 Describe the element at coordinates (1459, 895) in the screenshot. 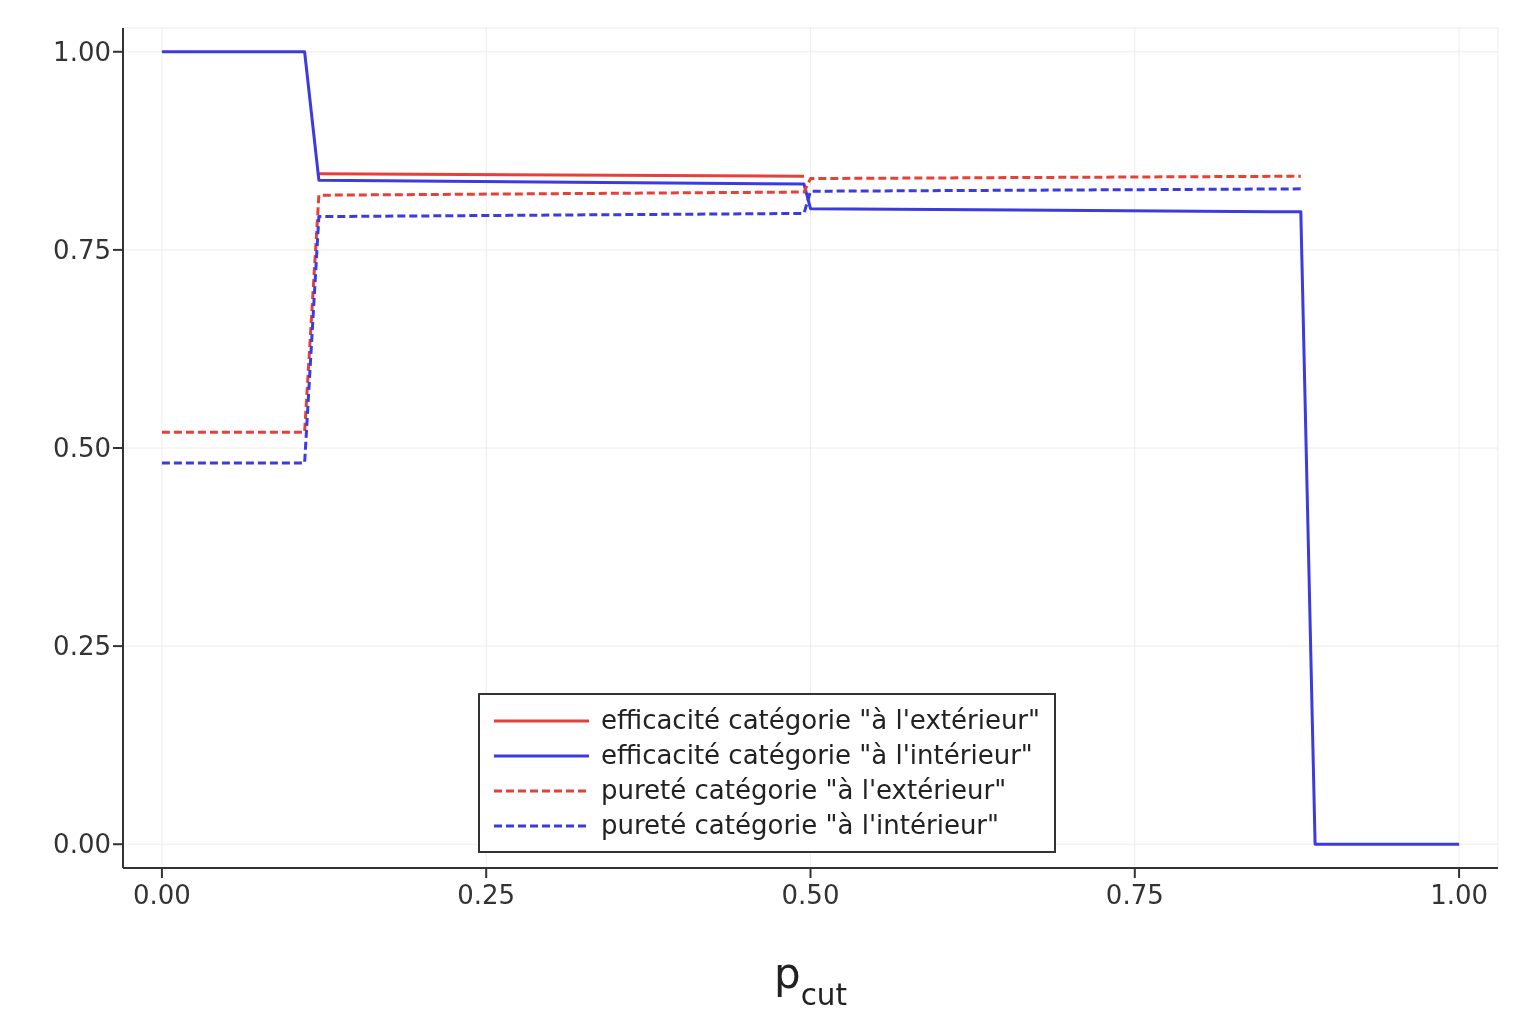

I see `x-tick-label: 1.00` at that location.